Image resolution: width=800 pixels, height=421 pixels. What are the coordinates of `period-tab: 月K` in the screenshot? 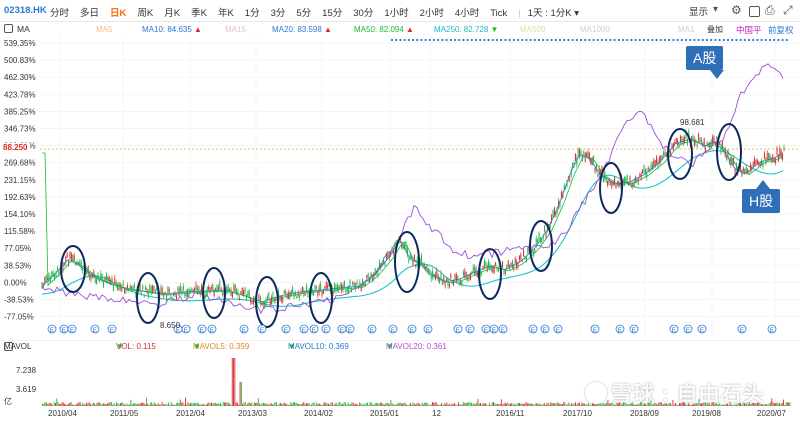 It's located at (172, 13).